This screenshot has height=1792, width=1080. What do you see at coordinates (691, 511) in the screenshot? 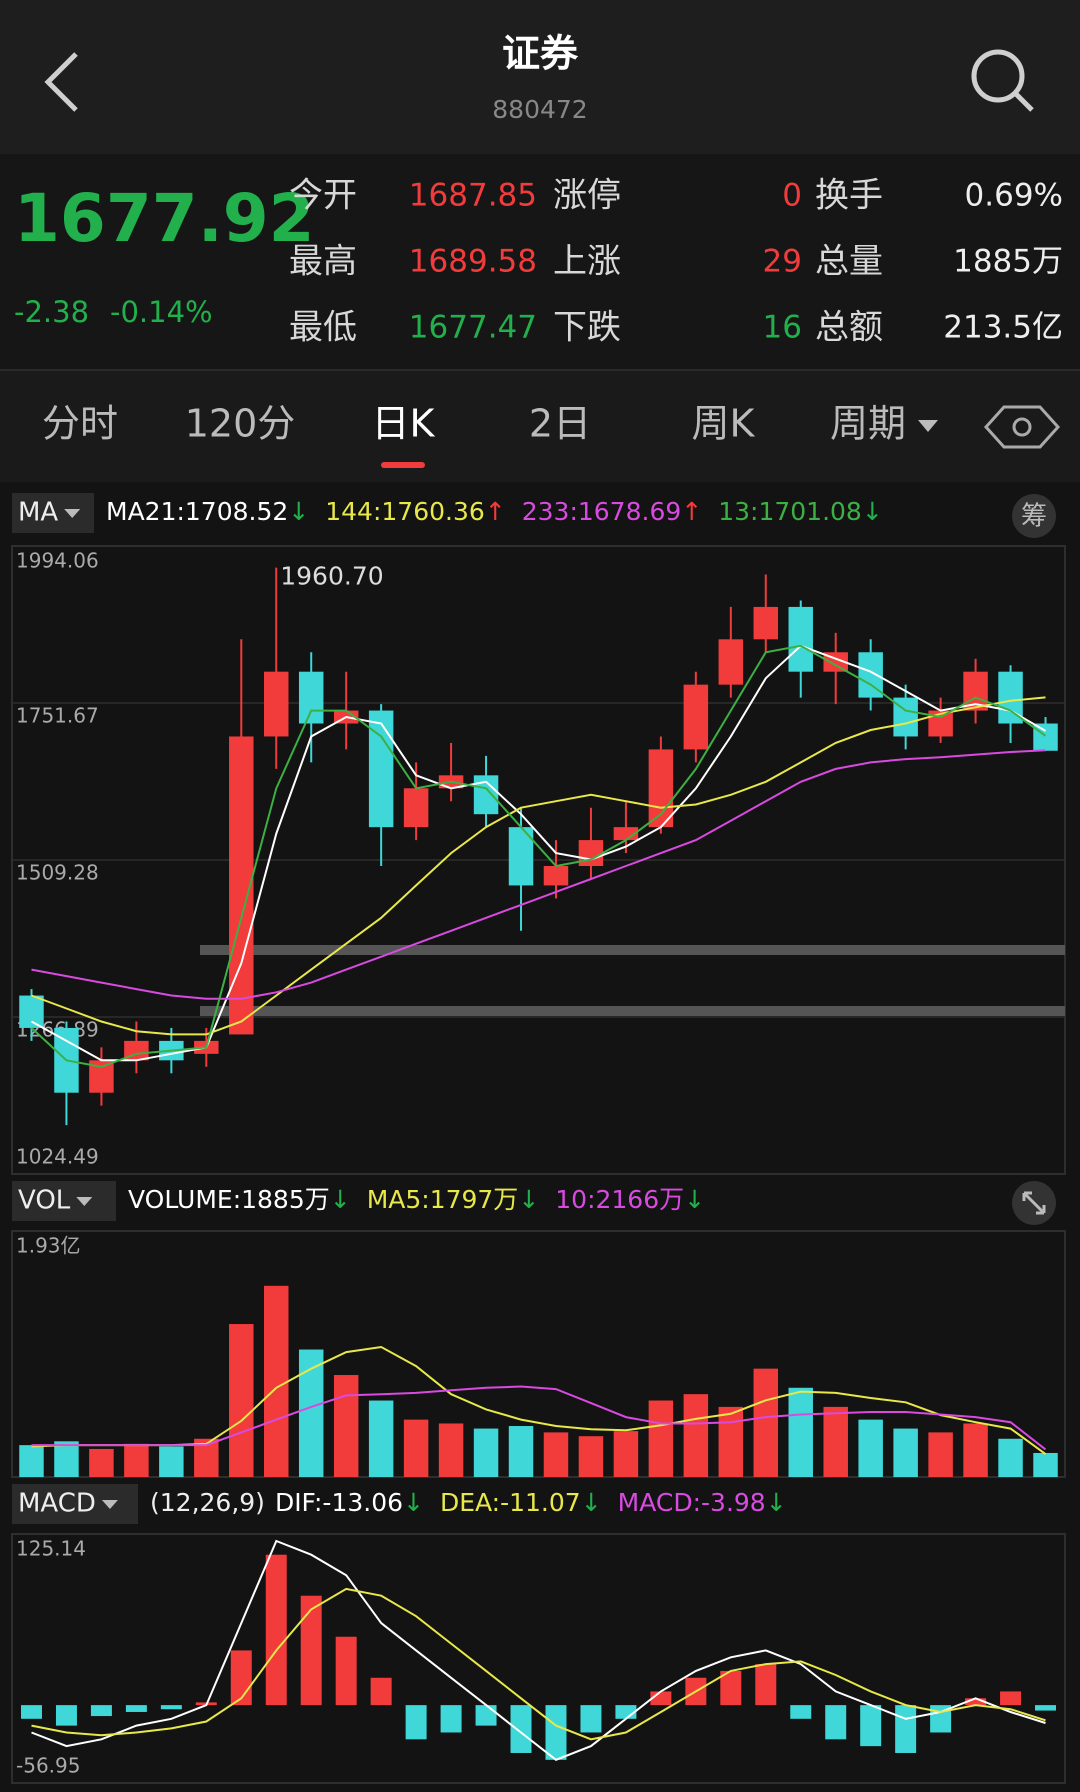
I see `legend-arrow: ↑` at bounding box center [691, 511].